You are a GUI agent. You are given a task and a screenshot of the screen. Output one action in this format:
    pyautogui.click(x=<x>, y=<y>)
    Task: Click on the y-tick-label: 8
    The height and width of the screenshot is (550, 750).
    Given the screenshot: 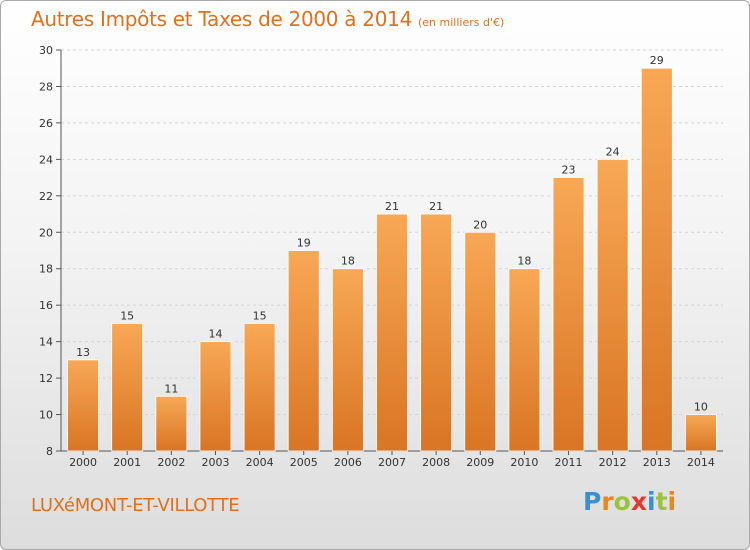 What is the action you would take?
    pyautogui.click(x=49, y=451)
    